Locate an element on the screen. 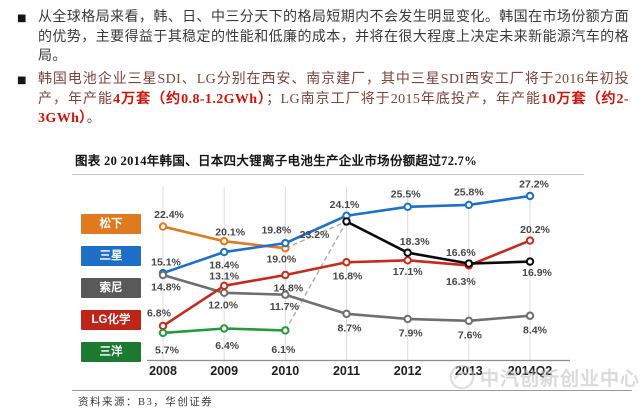 The height and width of the screenshot is (417, 640). data-label-panasonic: 22.4% is located at coordinates (169, 215).